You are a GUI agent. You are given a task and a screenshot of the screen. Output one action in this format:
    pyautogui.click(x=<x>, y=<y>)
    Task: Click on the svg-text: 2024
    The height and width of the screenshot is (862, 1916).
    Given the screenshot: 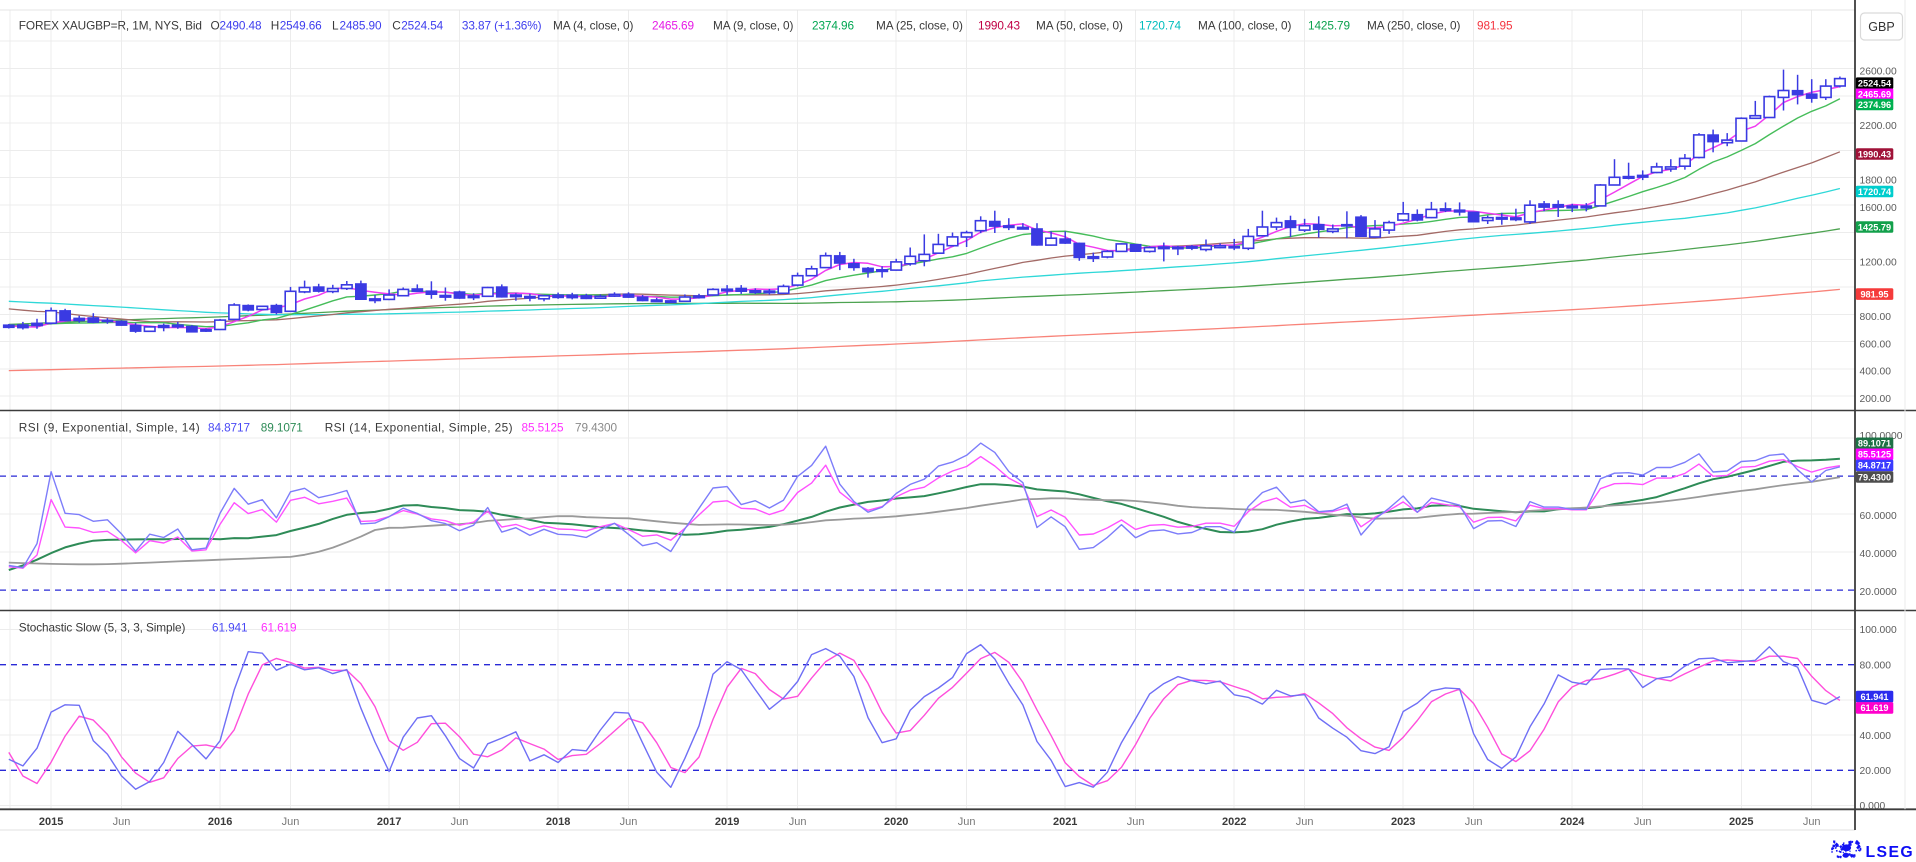 What is the action you would take?
    pyautogui.click(x=1572, y=822)
    